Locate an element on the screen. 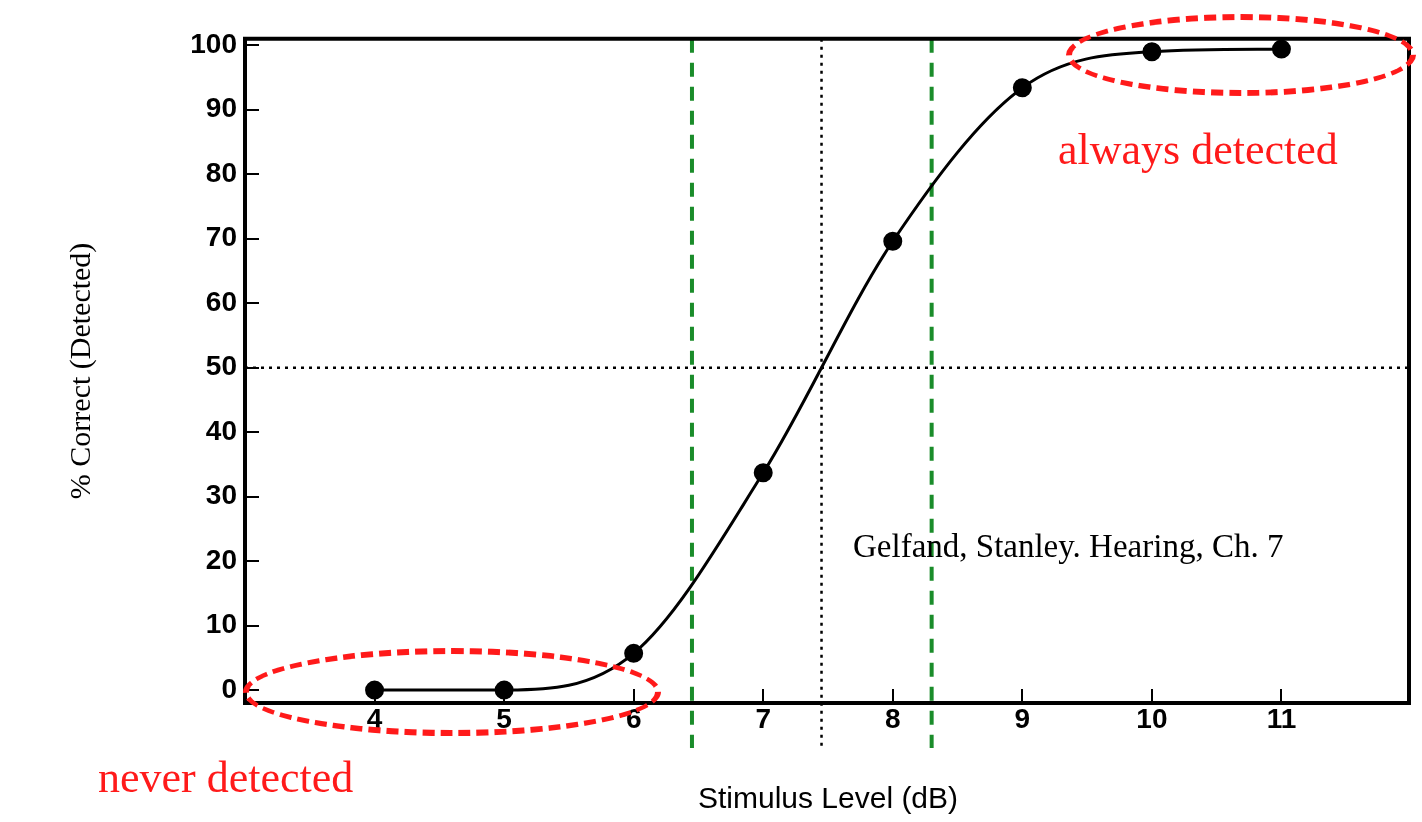 The height and width of the screenshot is (822, 1422). x-tick-label: 7 is located at coordinates (763, 718).